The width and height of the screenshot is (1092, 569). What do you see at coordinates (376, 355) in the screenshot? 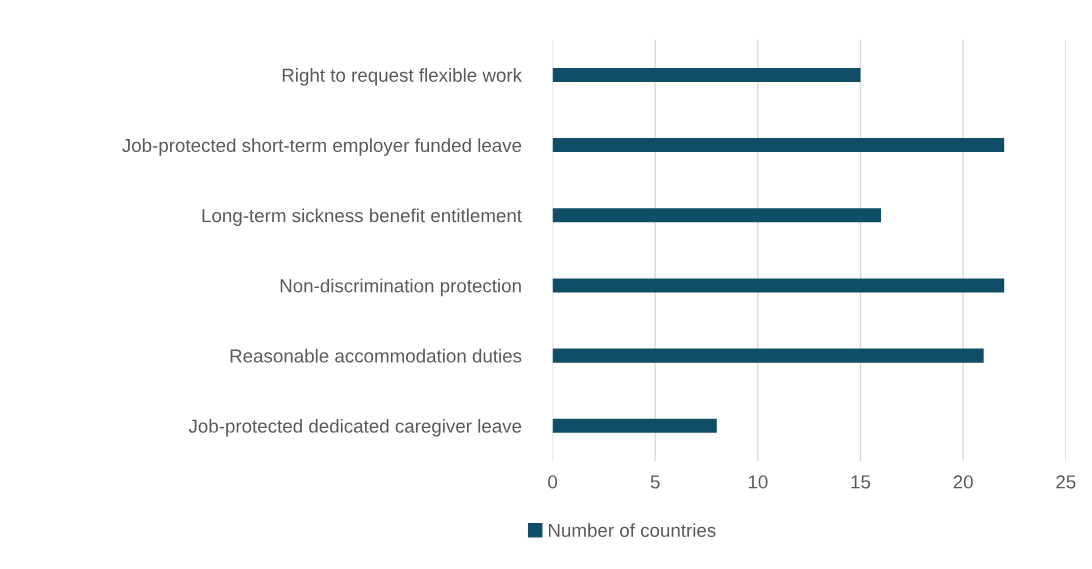
I see `y-tick-label: Reasonable accommodation duties` at bounding box center [376, 355].